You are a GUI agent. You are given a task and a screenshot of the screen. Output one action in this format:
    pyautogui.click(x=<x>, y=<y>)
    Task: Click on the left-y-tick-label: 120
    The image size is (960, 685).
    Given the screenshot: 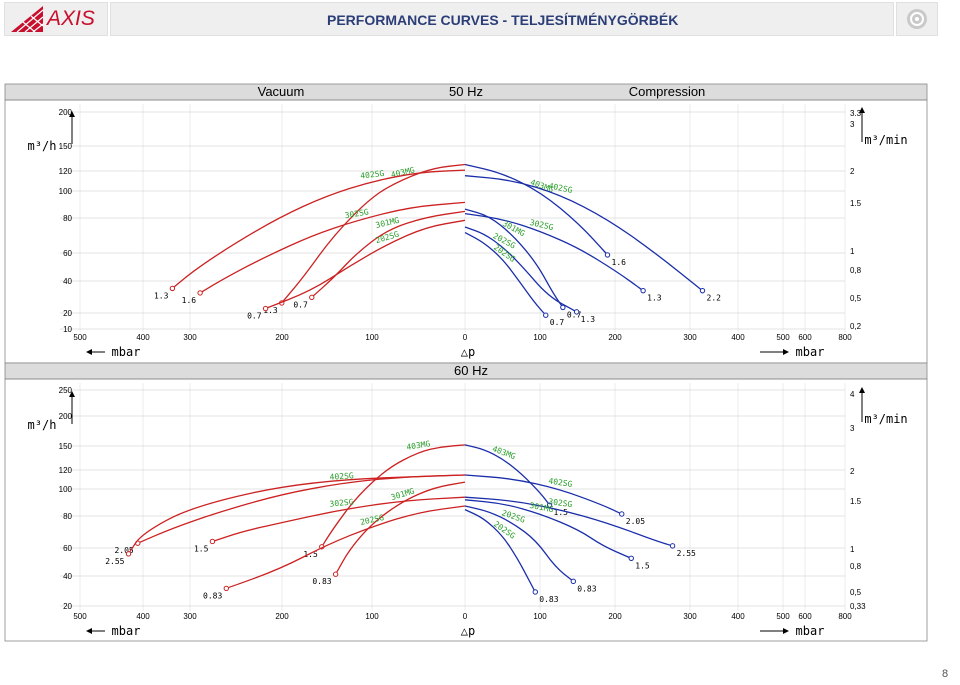 What is the action you would take?
    pyautogui.click(x=66, y=470)
    